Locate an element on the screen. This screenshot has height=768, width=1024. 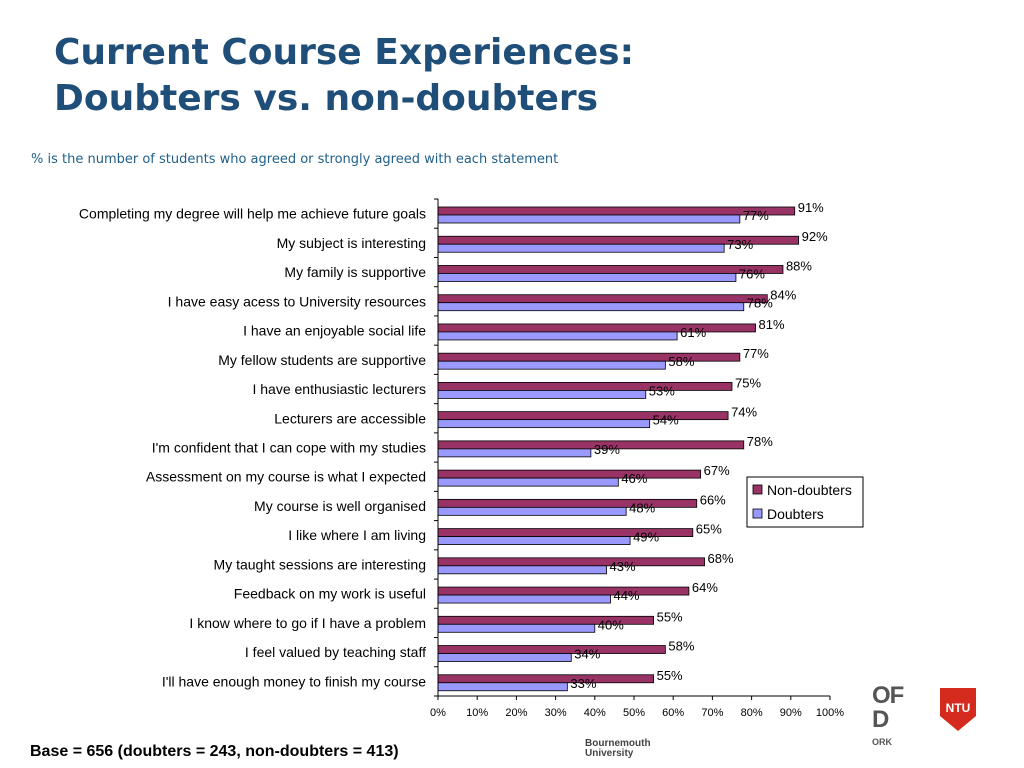
data-label-non-doubters: 84% is located at coordinates (783, 295).